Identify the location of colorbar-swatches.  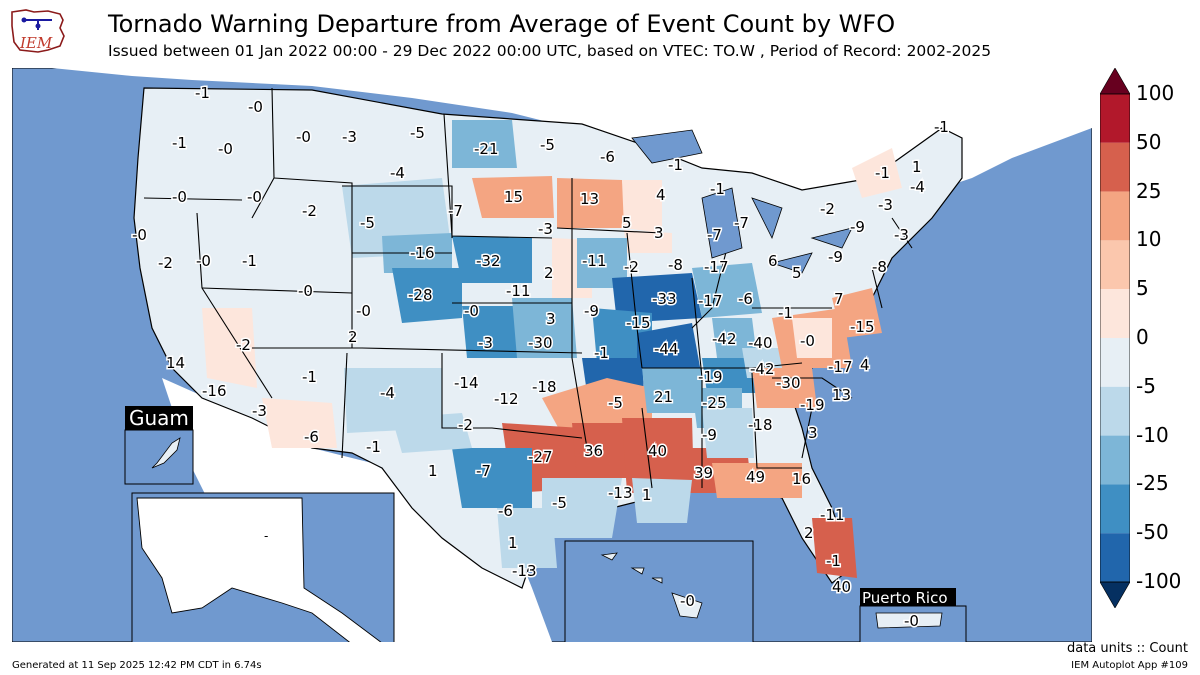
(1115, 338).